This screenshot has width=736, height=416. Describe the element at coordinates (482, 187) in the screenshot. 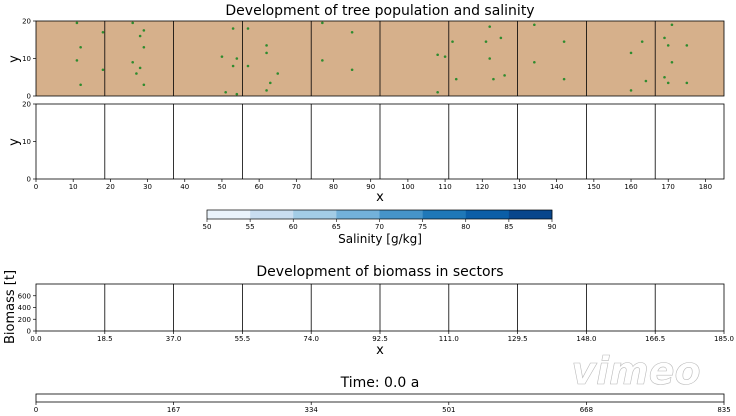

I see `x-tick-label: 120` at that location.